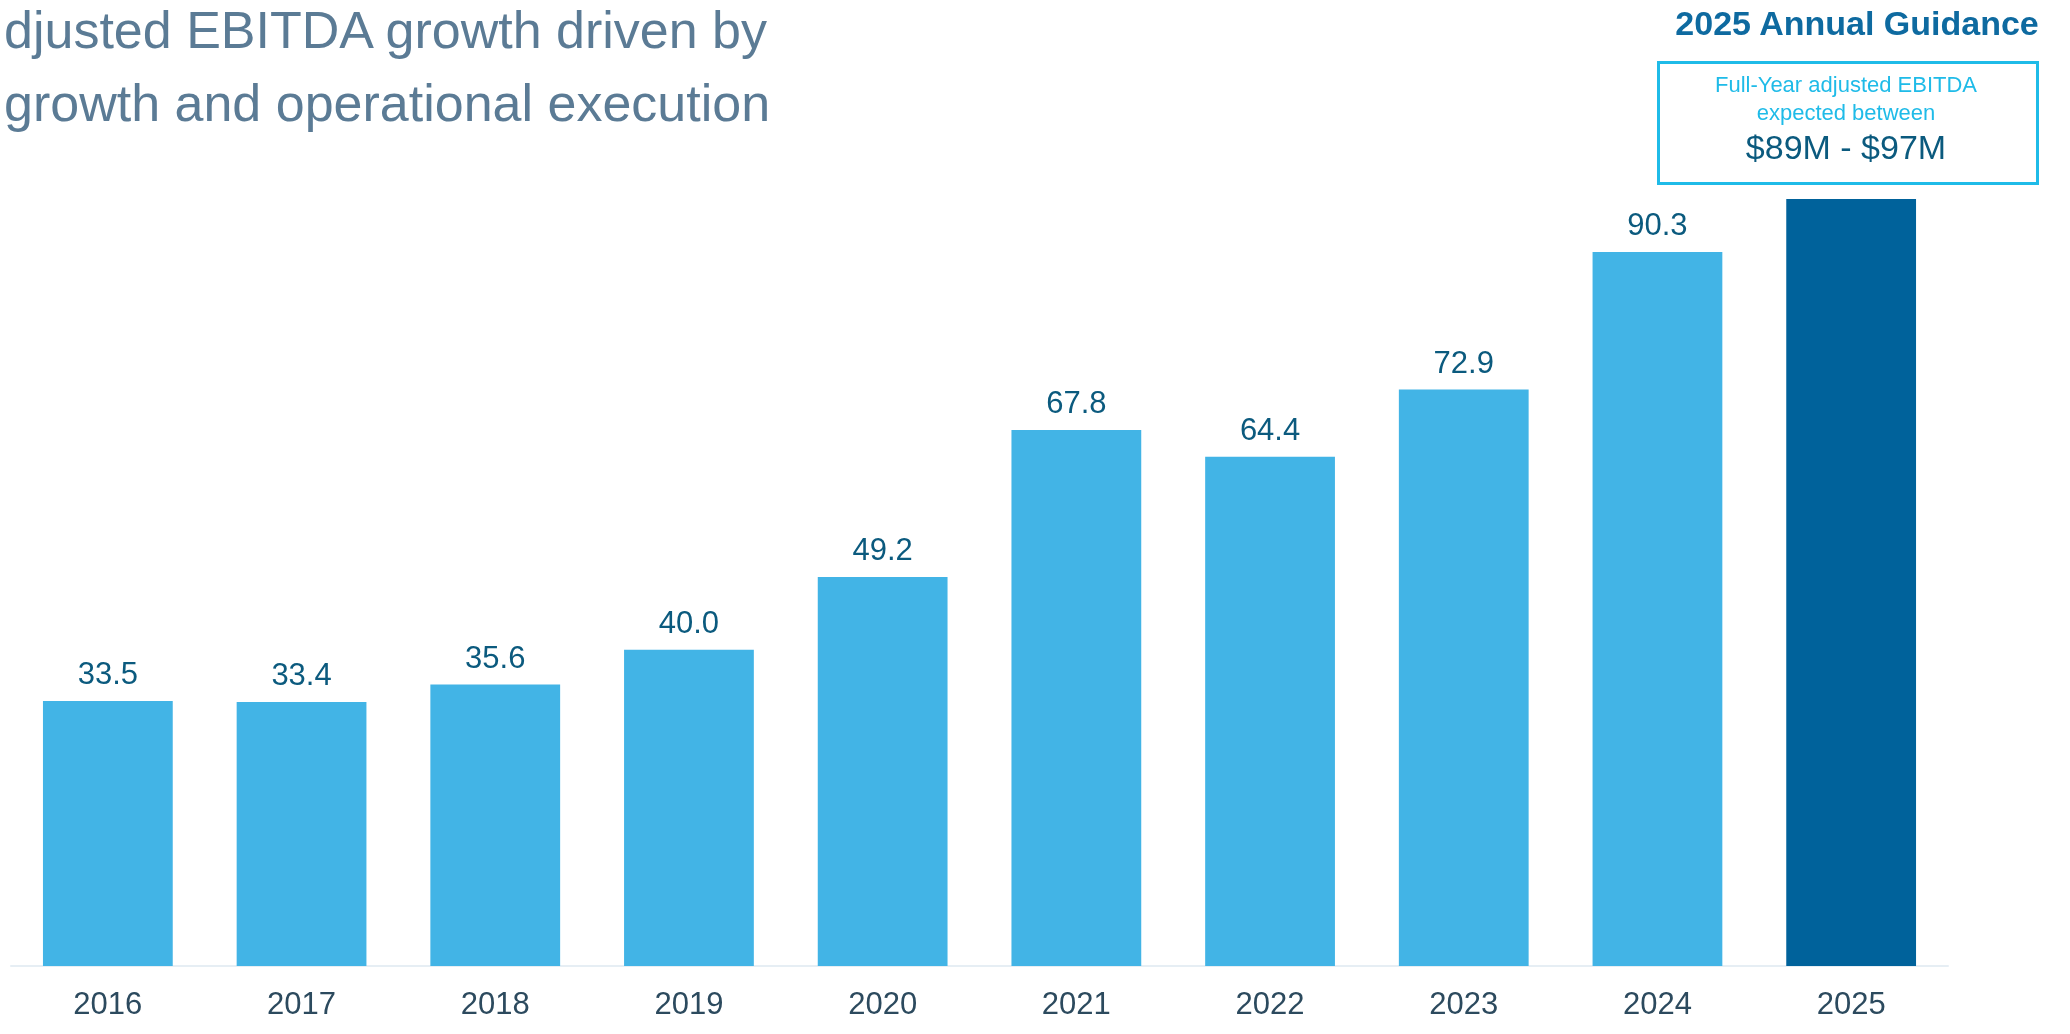  What do you see at coordinates (1857, 23) in the screenshot?
I see `text: 2025 Annual Guidance` at bounding box center [1857, 23].